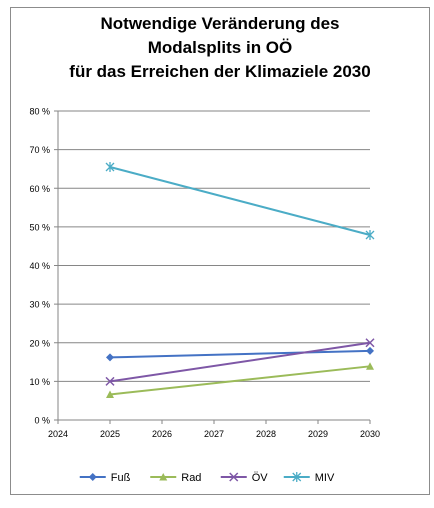 This screenshot has height=508, width=434. Describe the element at coordinates (39, 189) in the screenshot. I see `y-tick-label: 60 %` at that location.